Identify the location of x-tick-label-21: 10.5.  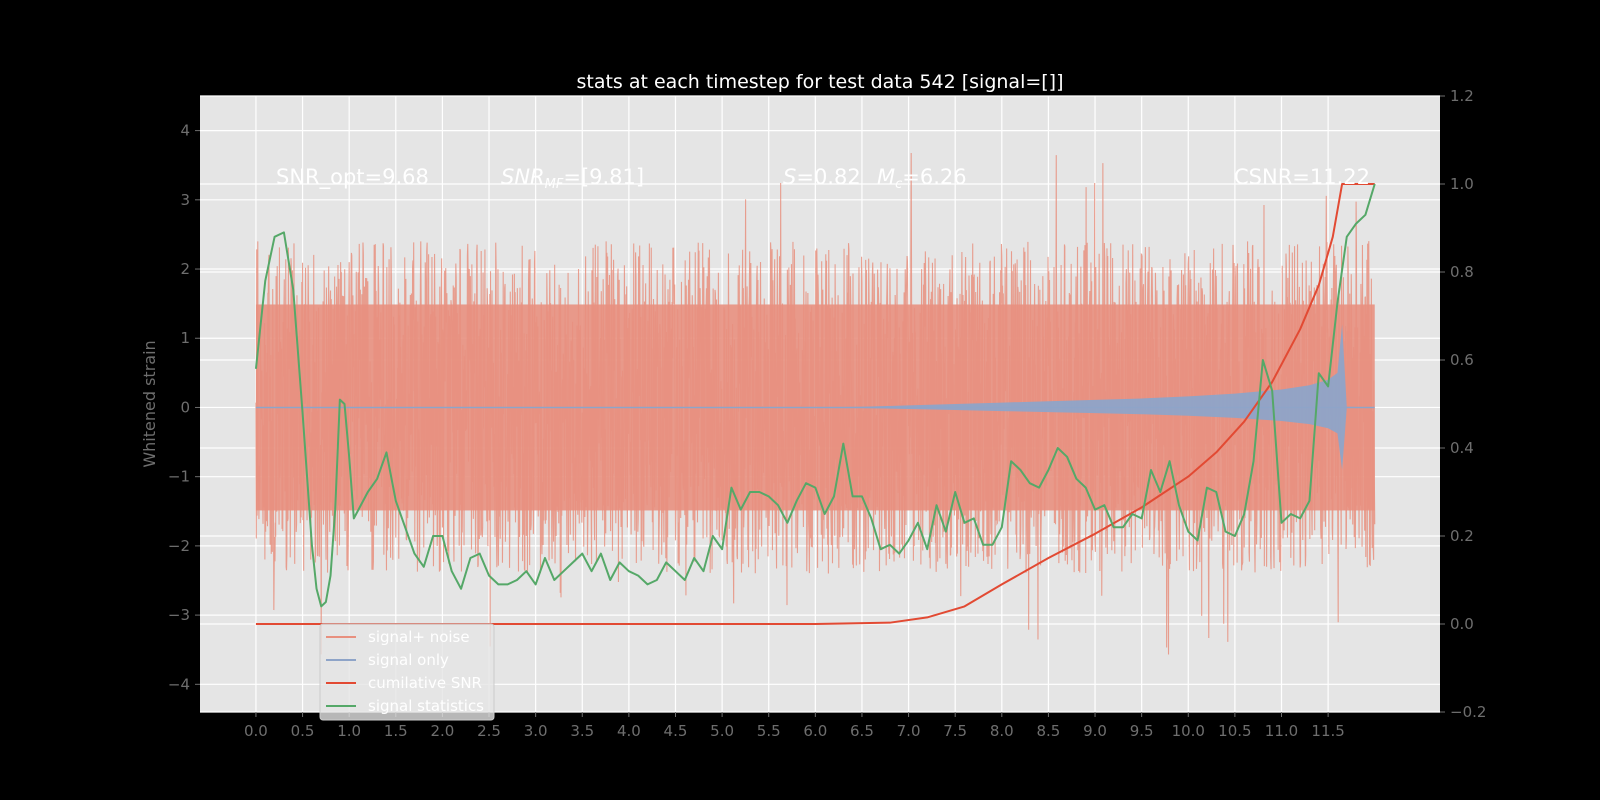
(1234, 731).